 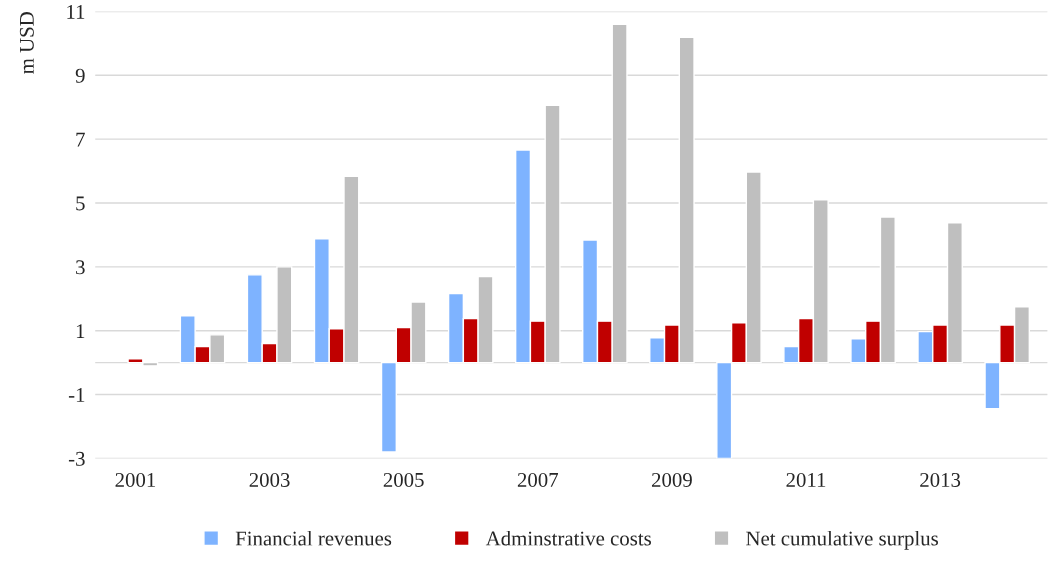 What do you see at coordinates (135, 479) in the screenshot?
I see `x-tick-label: 2001` at bounding box center [135, 479].